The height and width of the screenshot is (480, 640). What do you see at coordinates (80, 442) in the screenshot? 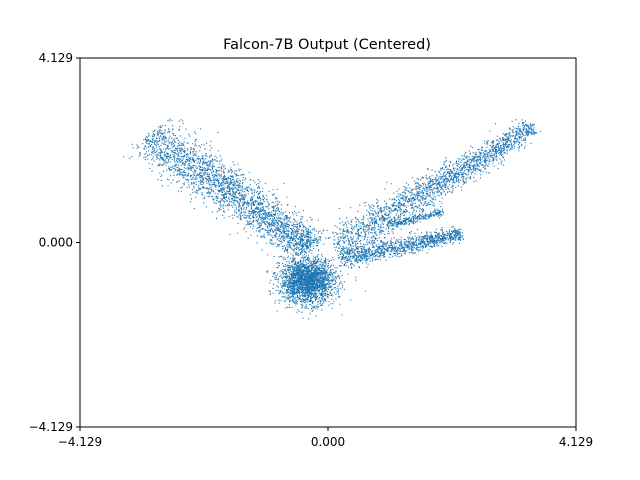
I see `x-tick-label: −4.129` at bounding box center [80, 442].